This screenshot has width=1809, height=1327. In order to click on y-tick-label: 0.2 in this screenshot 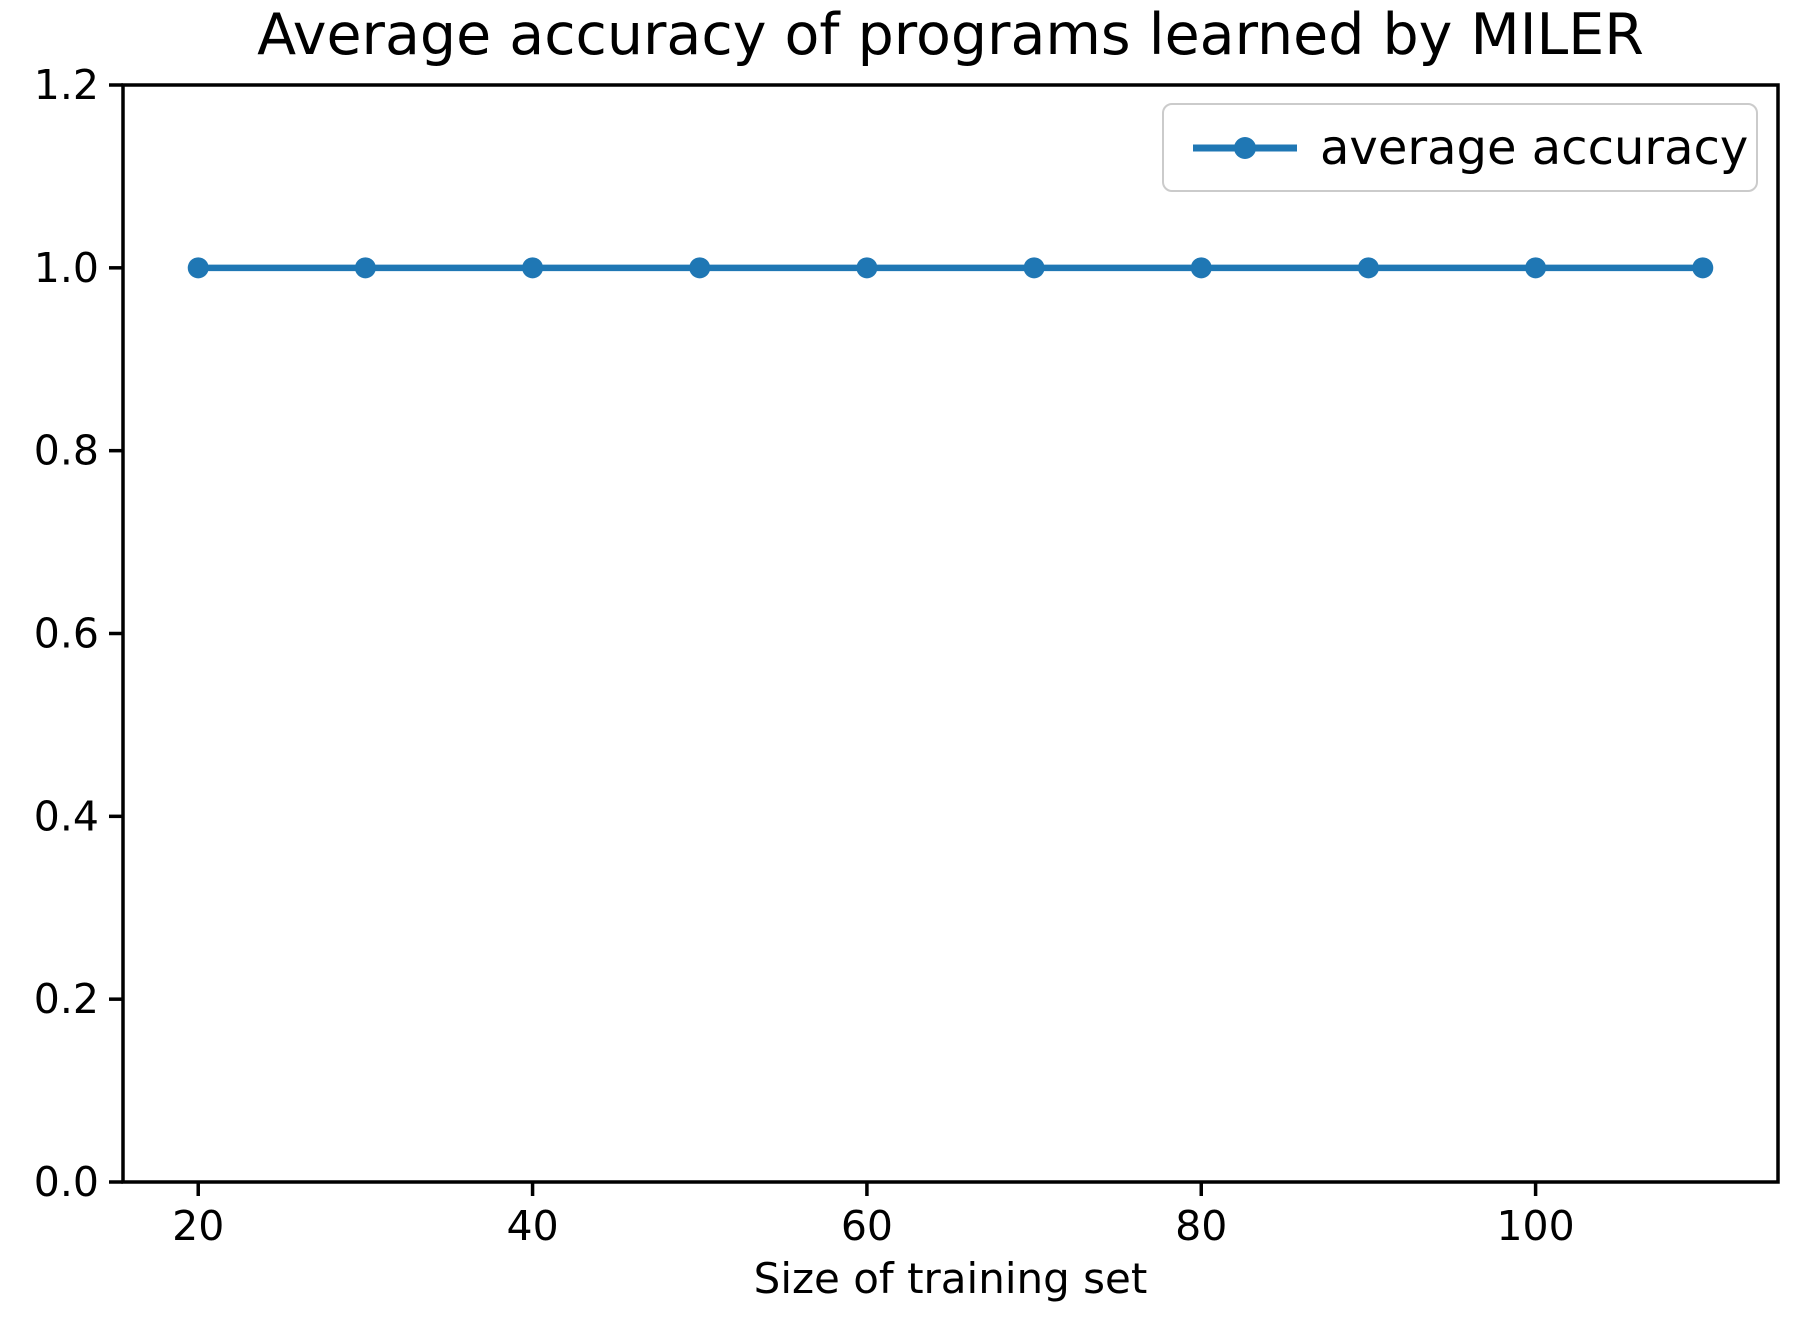, I will do `click(66, 999)`.